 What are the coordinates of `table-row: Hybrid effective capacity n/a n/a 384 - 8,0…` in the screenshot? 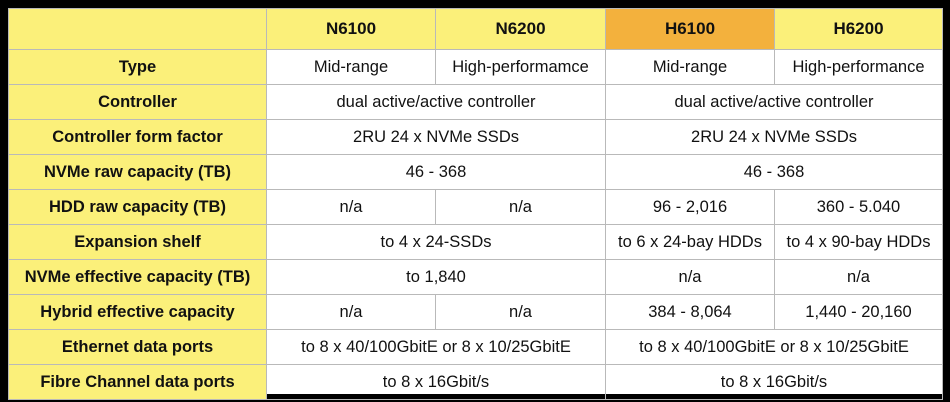 It's located at (475, 312).